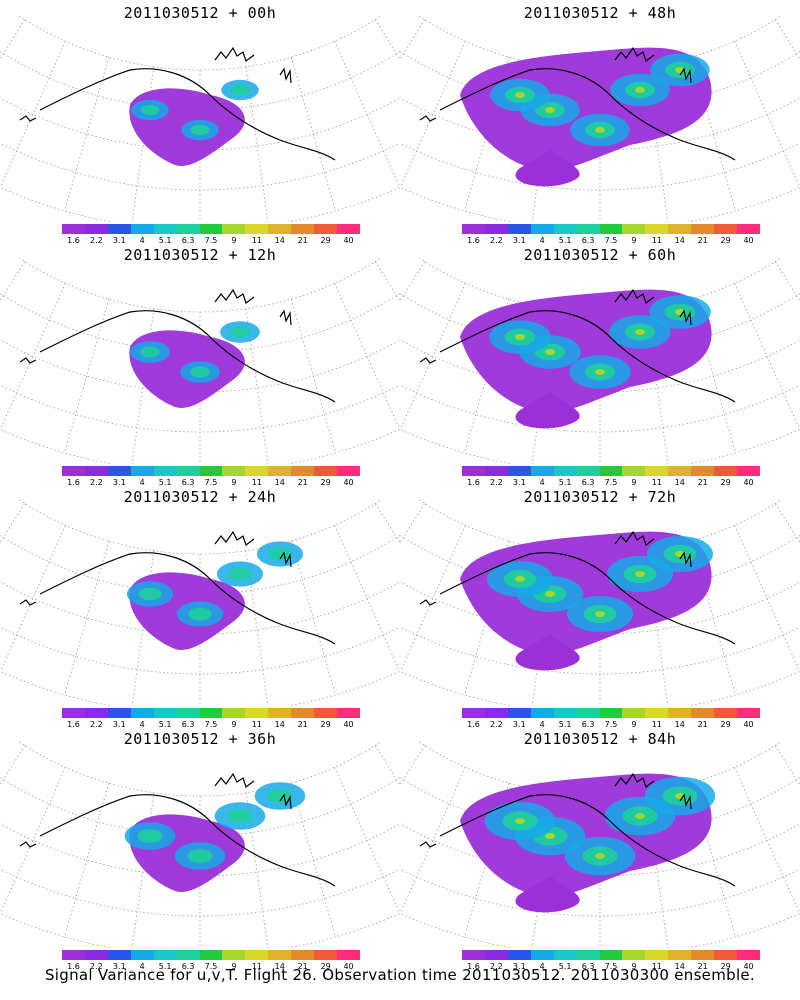 The width and height of the screenshot is (800, 1000). I want to click on colorbar, so click(211, 955).